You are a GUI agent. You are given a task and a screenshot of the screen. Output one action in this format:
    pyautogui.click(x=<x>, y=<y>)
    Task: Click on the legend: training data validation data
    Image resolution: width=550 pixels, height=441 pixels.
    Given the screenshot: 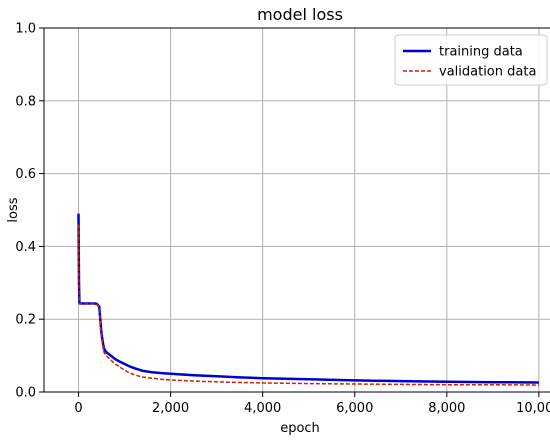 What is the action you would take?
    pyautogui.click(x=471, y=60)
    